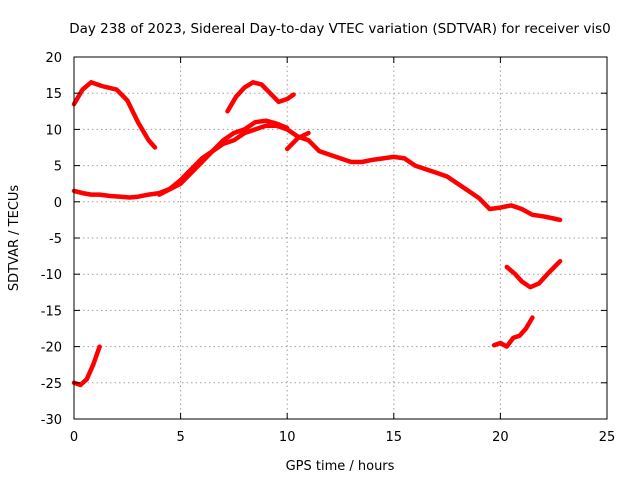 The width and height of the screenshot is (640, 480). Describe the element at coordinates (607, 437) in the screenshot. I see `x-tick-label: 25` at that location.